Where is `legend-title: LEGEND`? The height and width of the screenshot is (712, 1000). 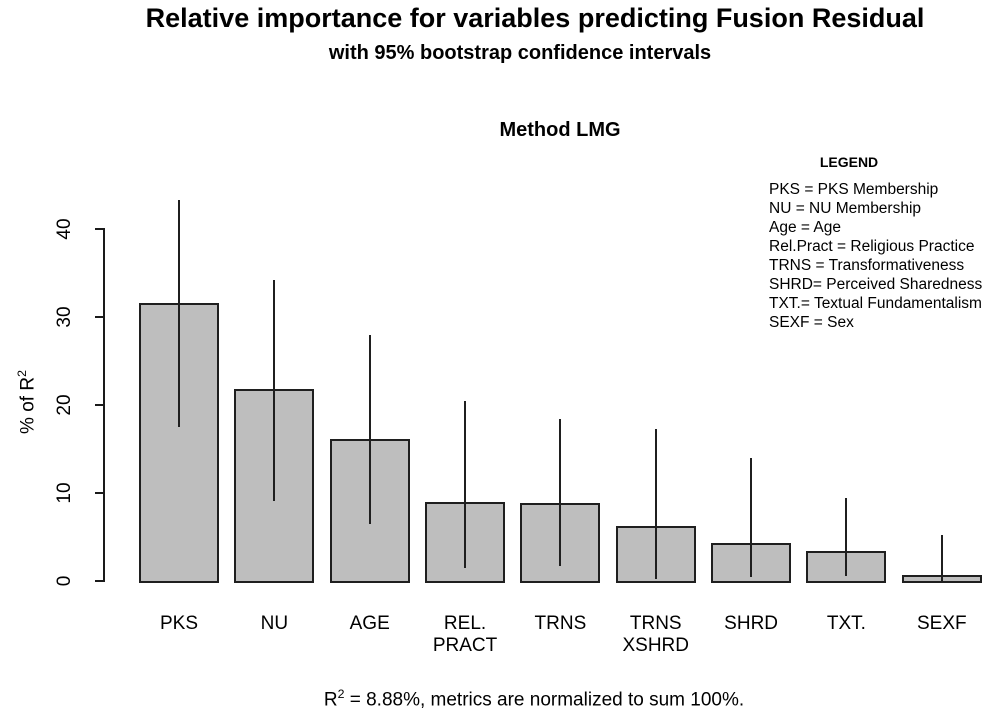 legend-title: LEGEND is located at coordinates (849, 162).